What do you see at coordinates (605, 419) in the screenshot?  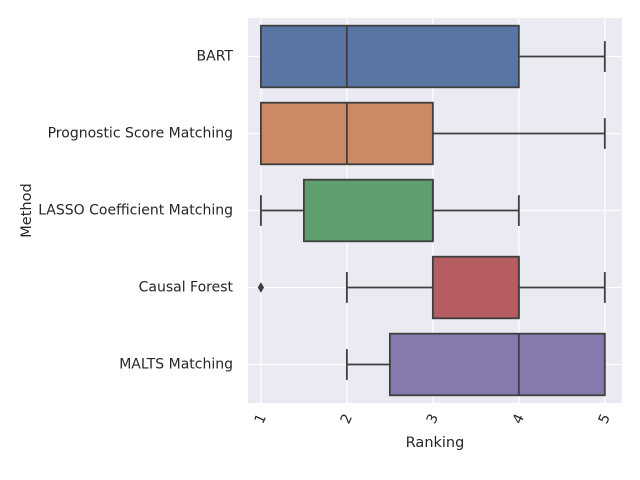 I see `x-tick-label: 5` at bounding box center [605, 419].